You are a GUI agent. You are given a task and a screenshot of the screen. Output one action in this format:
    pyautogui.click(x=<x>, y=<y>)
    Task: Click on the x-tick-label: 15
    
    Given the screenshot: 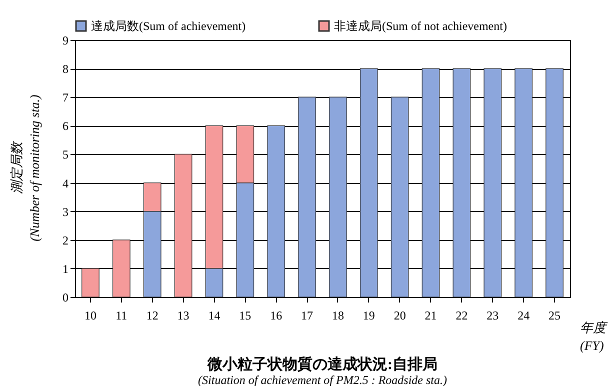 What is the action you would take?
    pyautogui.click(x=245, y=315)
    